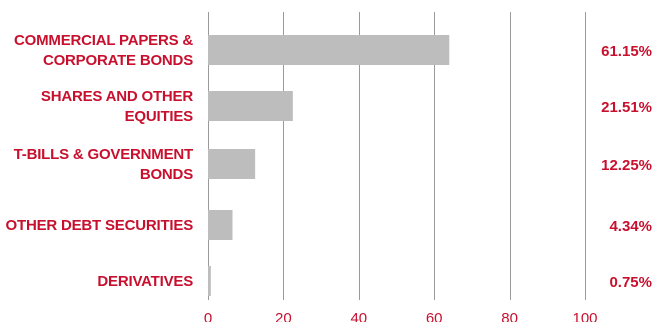 The height and width of the screenshot is (322, 656). I want to click on category-label-0-0: COMMERCIAL PAPERS &, so click(103, 40).